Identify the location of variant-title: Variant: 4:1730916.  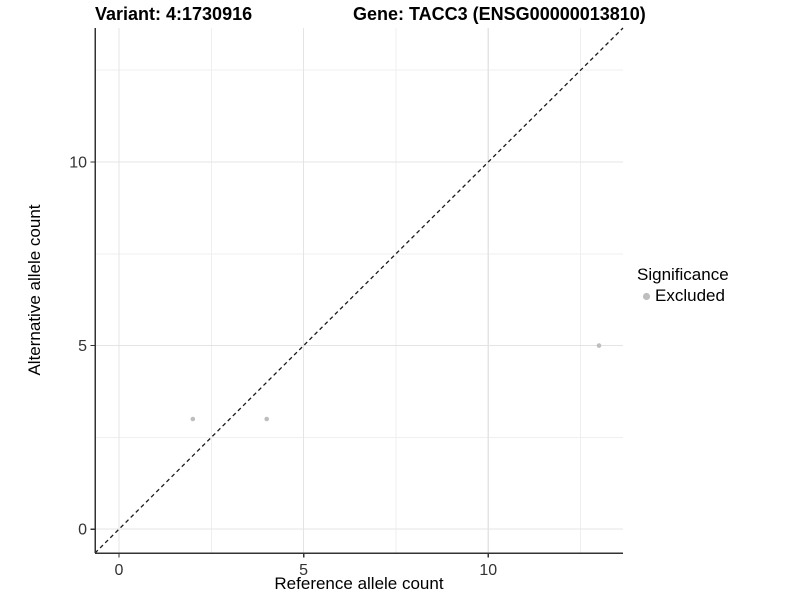
(174, 14).